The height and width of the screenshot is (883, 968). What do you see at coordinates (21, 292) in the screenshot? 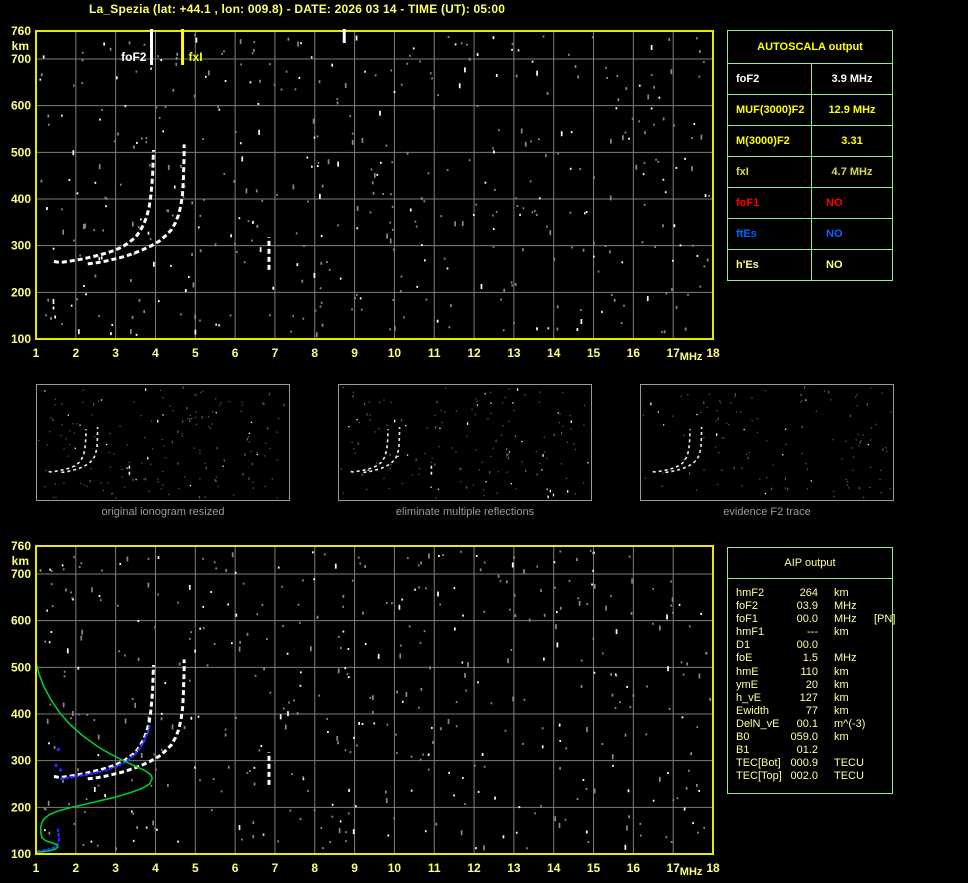
I see `svg-text: 200` at bounding box center [21, 292].